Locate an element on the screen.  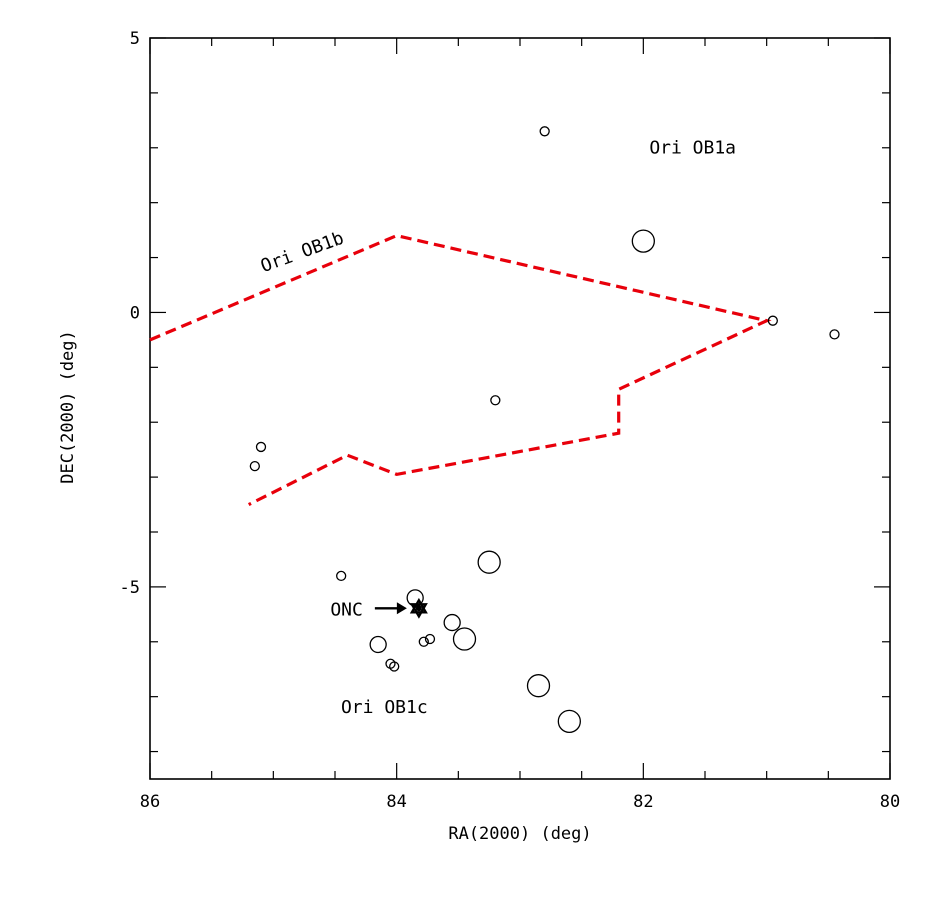
region-label: Ori OB1a is located at coordinates (692, 147).